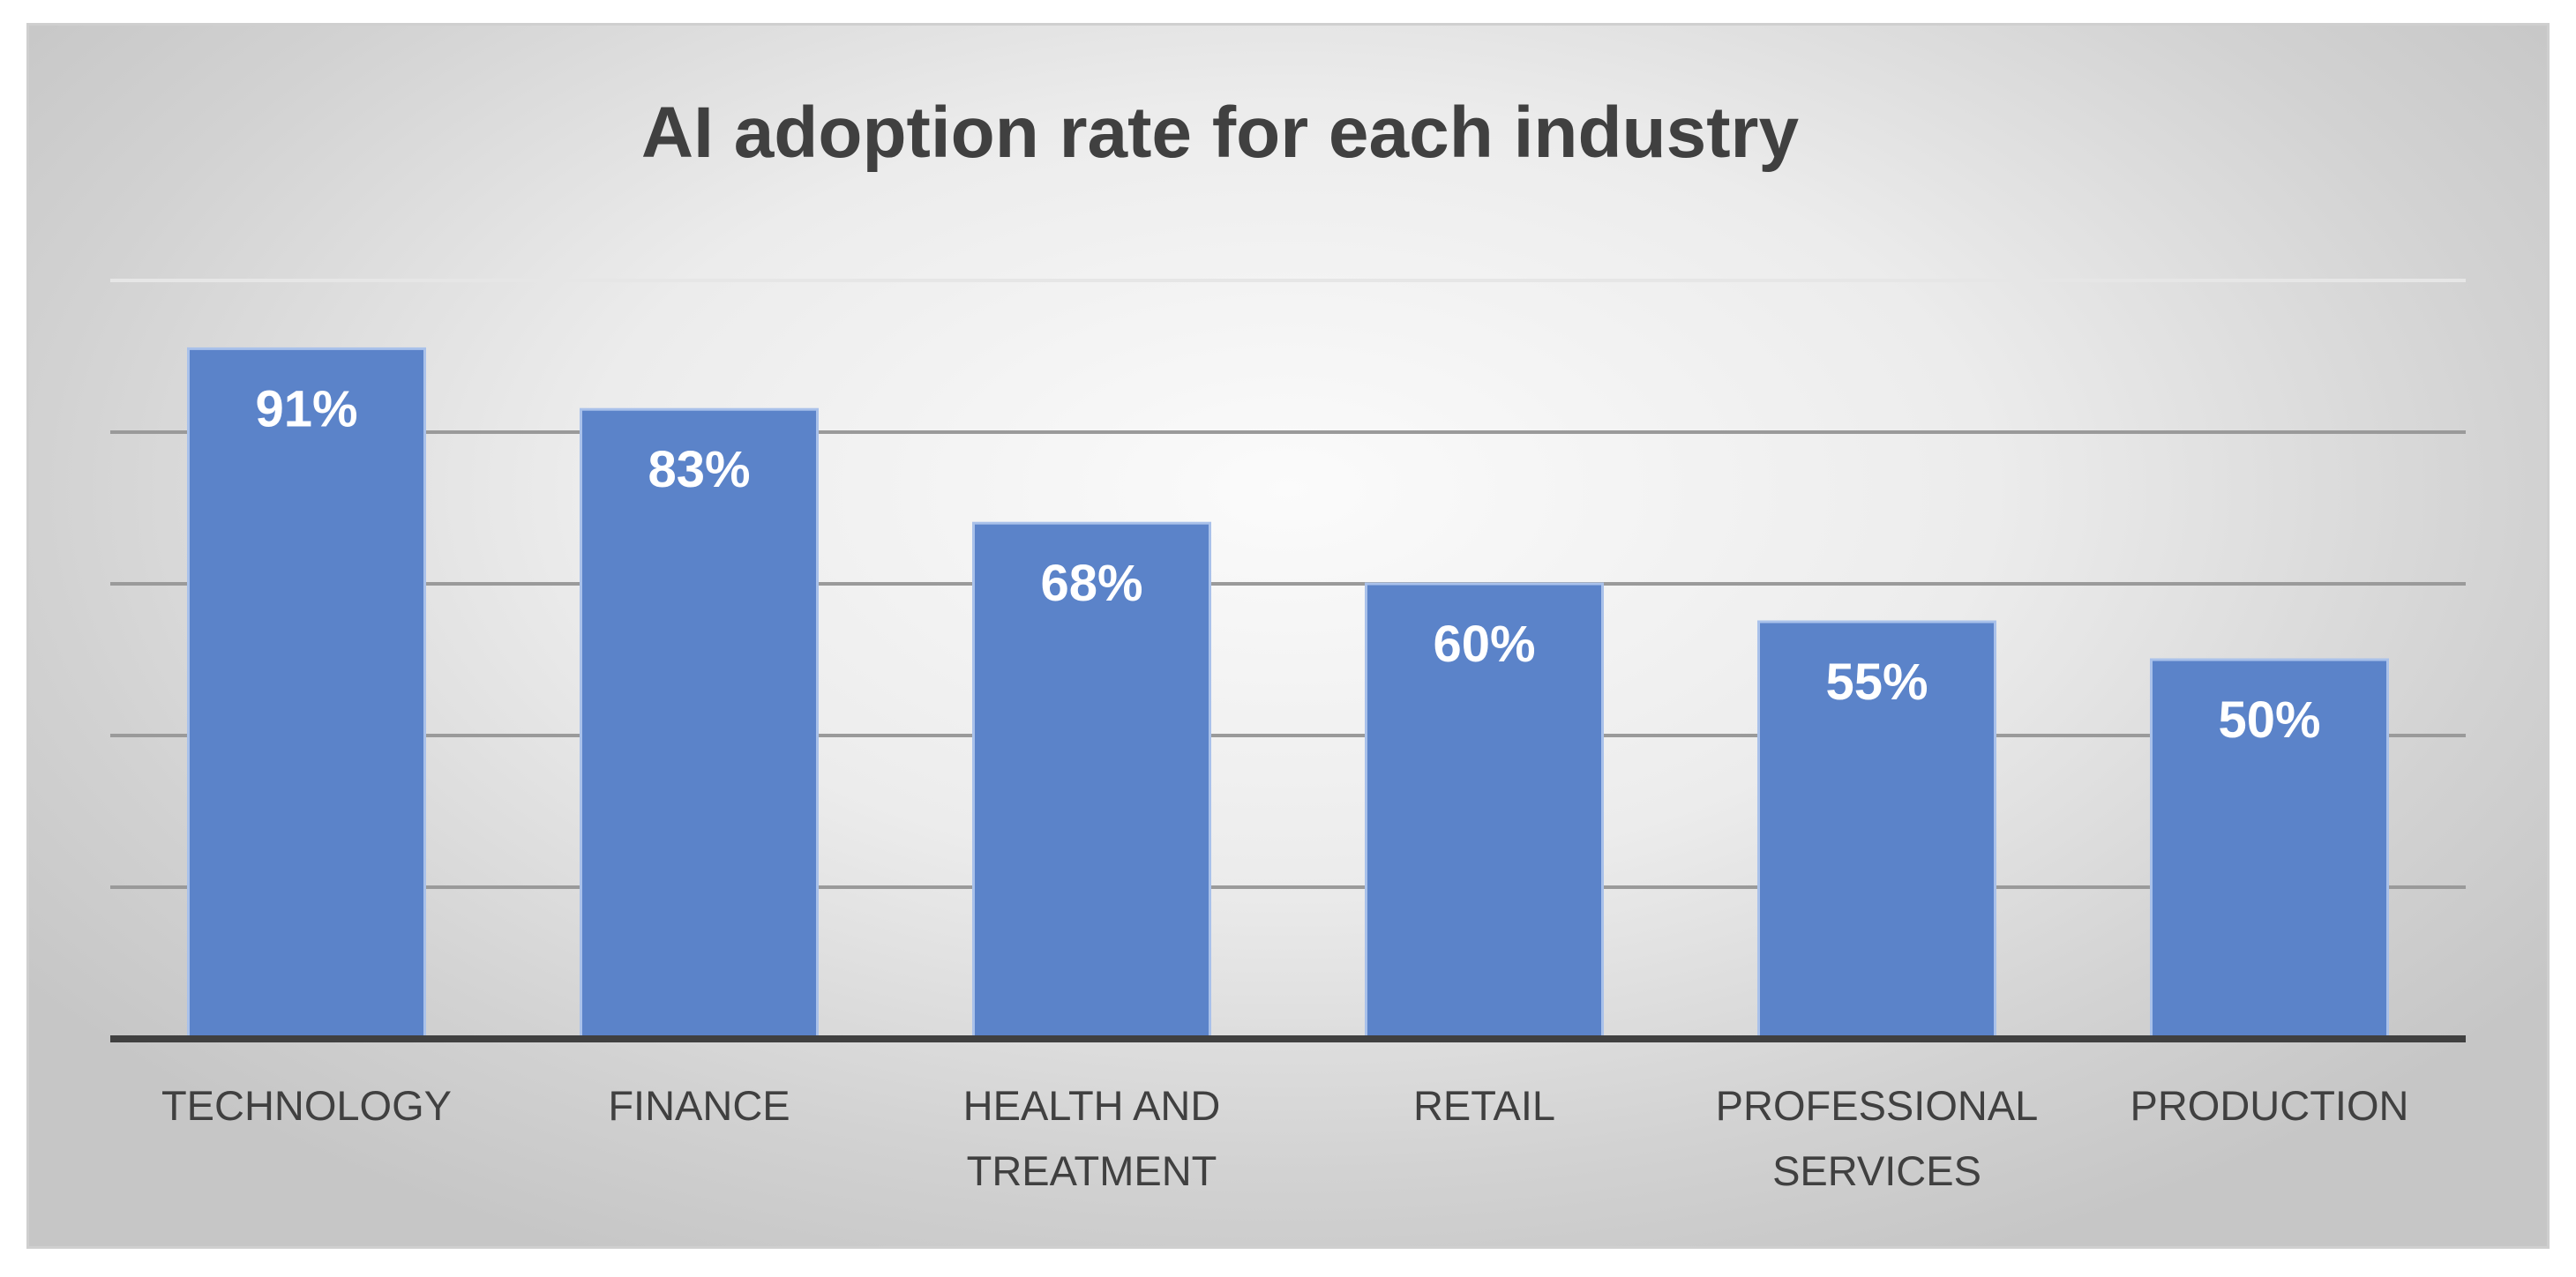 The image size is (2576, 1277). What do you see at coordinates (1092, 1105) in the screenshot?
I see `category-label-line: HEALTH AND` at bounding box center [1092, 1105].